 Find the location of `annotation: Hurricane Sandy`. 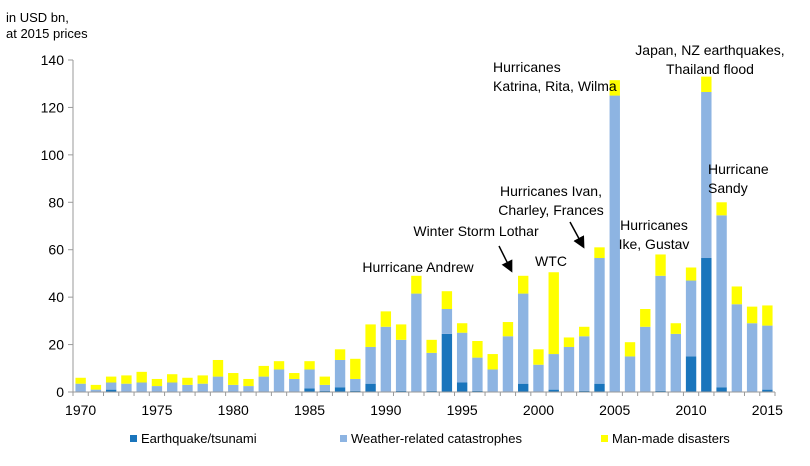

annotation: Hurricane Sandy is located at coordinates (738, 178).